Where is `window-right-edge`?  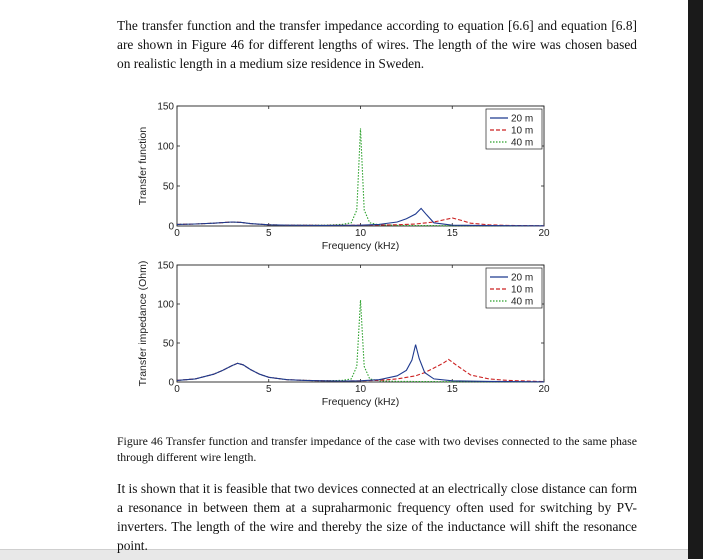
window-right-edge is located at coordinates (695, 279).